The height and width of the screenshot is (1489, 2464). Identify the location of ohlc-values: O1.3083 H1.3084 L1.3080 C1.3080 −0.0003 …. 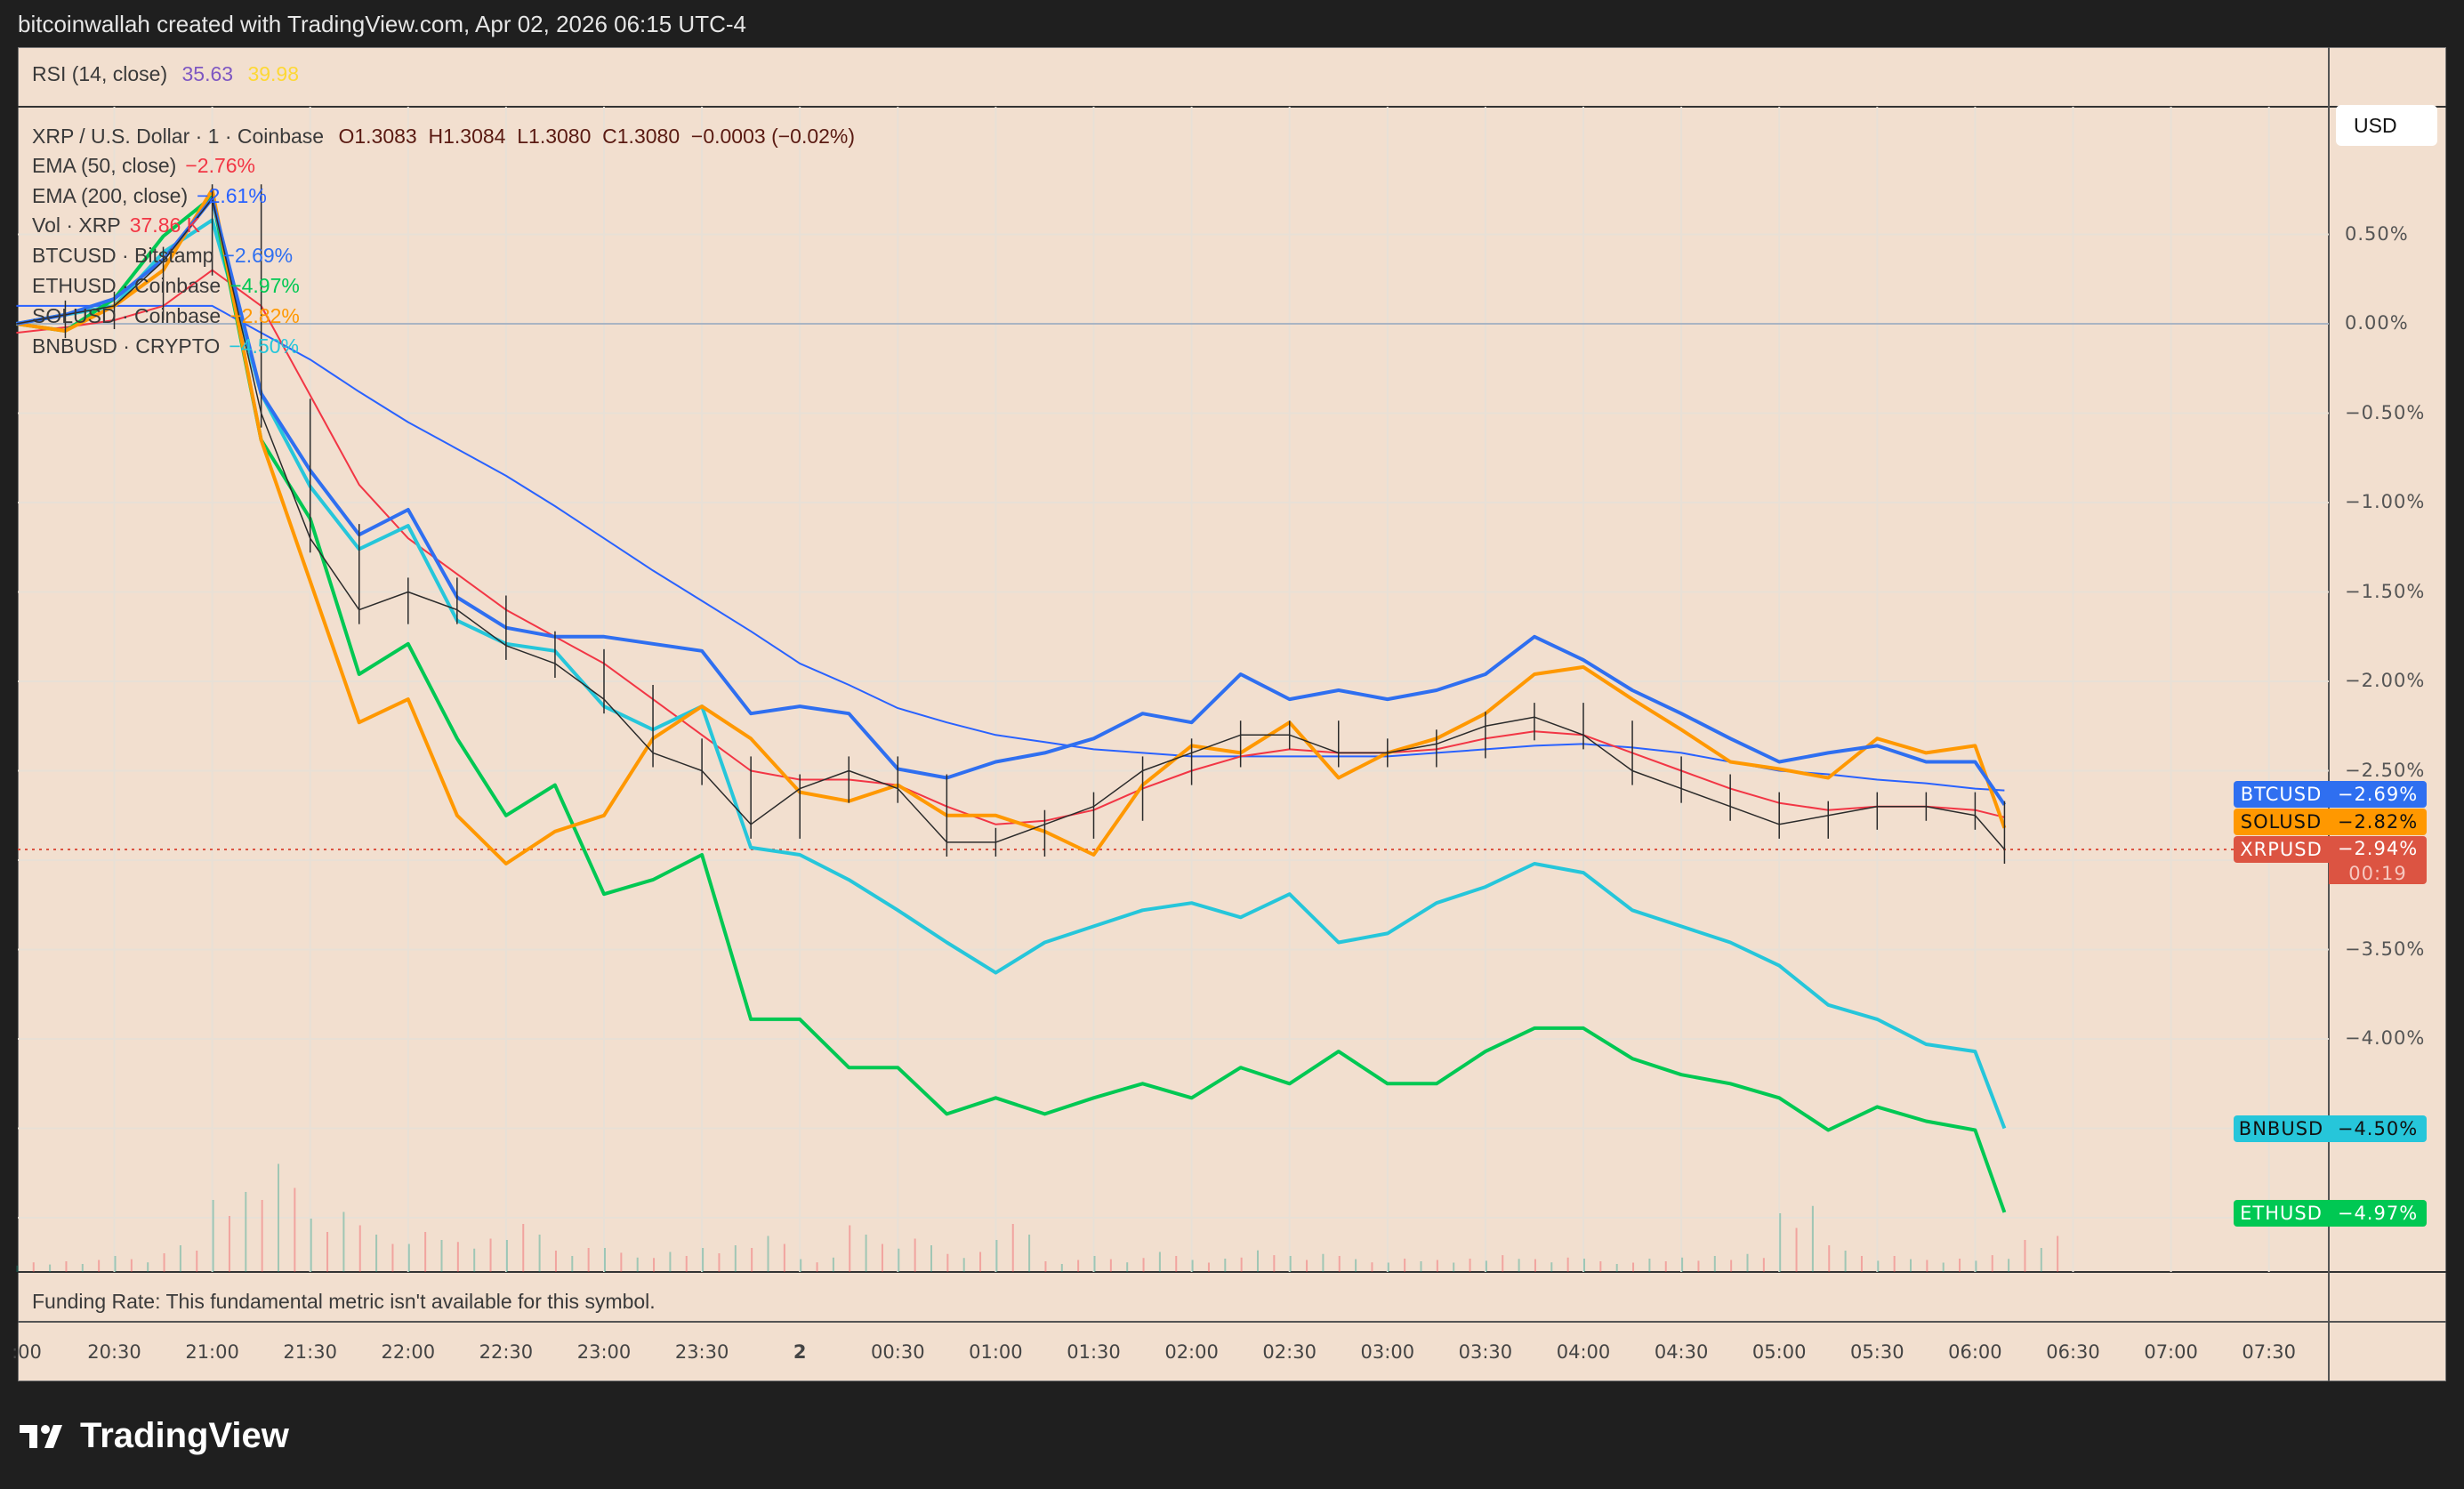
(597, 136).